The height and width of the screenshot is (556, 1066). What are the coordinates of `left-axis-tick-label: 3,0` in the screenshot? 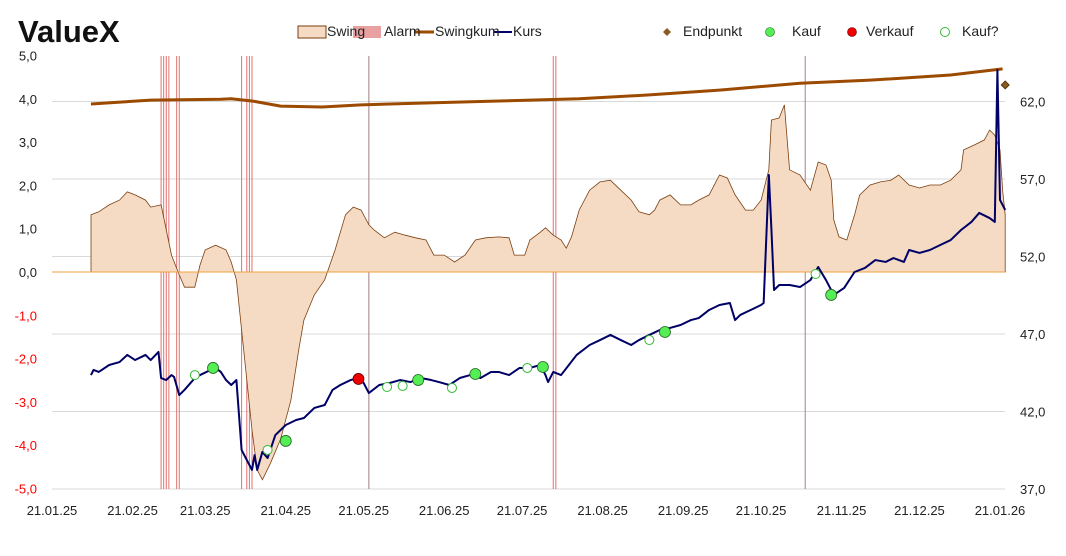 It's located at (28, 142).